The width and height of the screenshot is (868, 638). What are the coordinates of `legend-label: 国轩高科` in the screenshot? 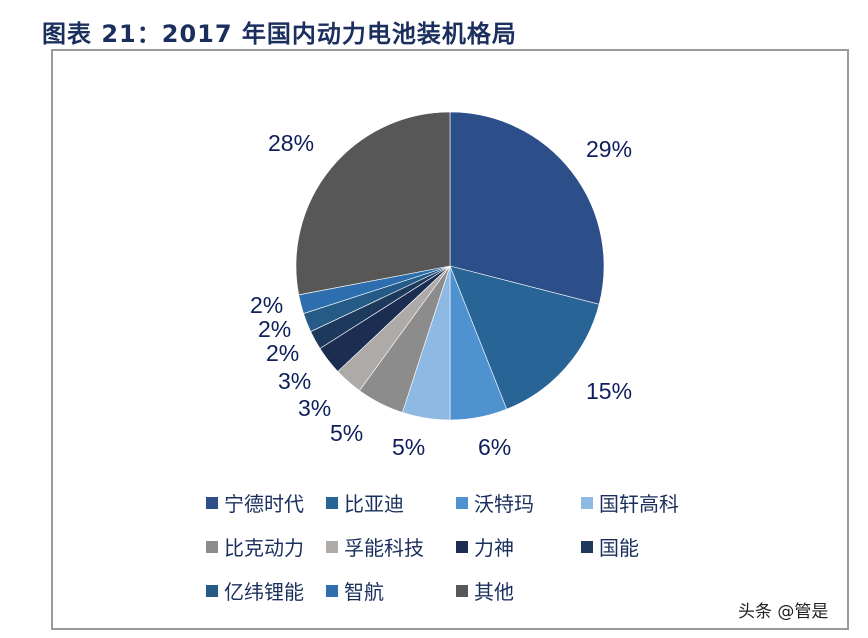 It's located at (639, 504).